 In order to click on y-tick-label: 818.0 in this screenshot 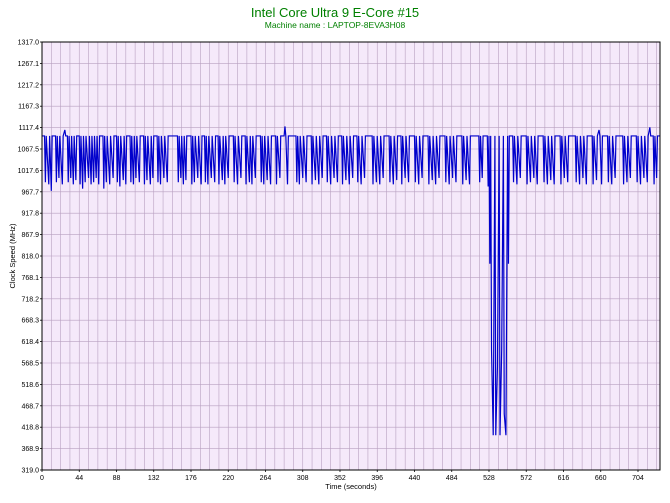, I will do `click(30, 257)`.